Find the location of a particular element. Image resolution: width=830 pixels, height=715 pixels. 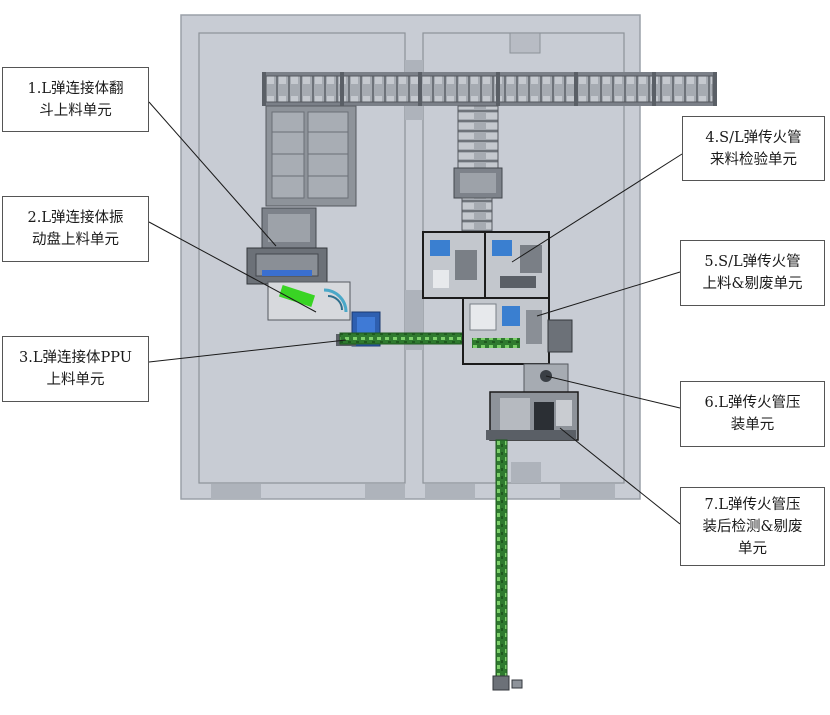

label-unit5-text: 5.S/L弹传火管 上料&剔废单元 is located at coordinates (752, 273).